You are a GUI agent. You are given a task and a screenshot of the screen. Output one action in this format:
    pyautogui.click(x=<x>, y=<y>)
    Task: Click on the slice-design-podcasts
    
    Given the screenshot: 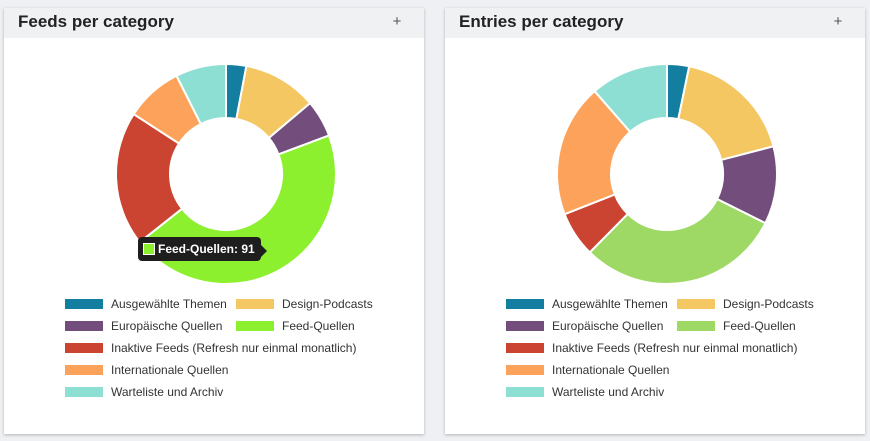 What is the action you would take?
    pyautogui.click(x=726, y=113)
    